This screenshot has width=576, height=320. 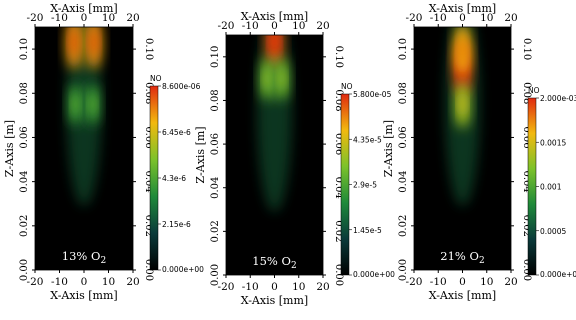 What do you see at coordinates (367, 230) in the screenshot?
I see `colorbar-tick-label: 1.45e-5` at bounding box center [367, 230].